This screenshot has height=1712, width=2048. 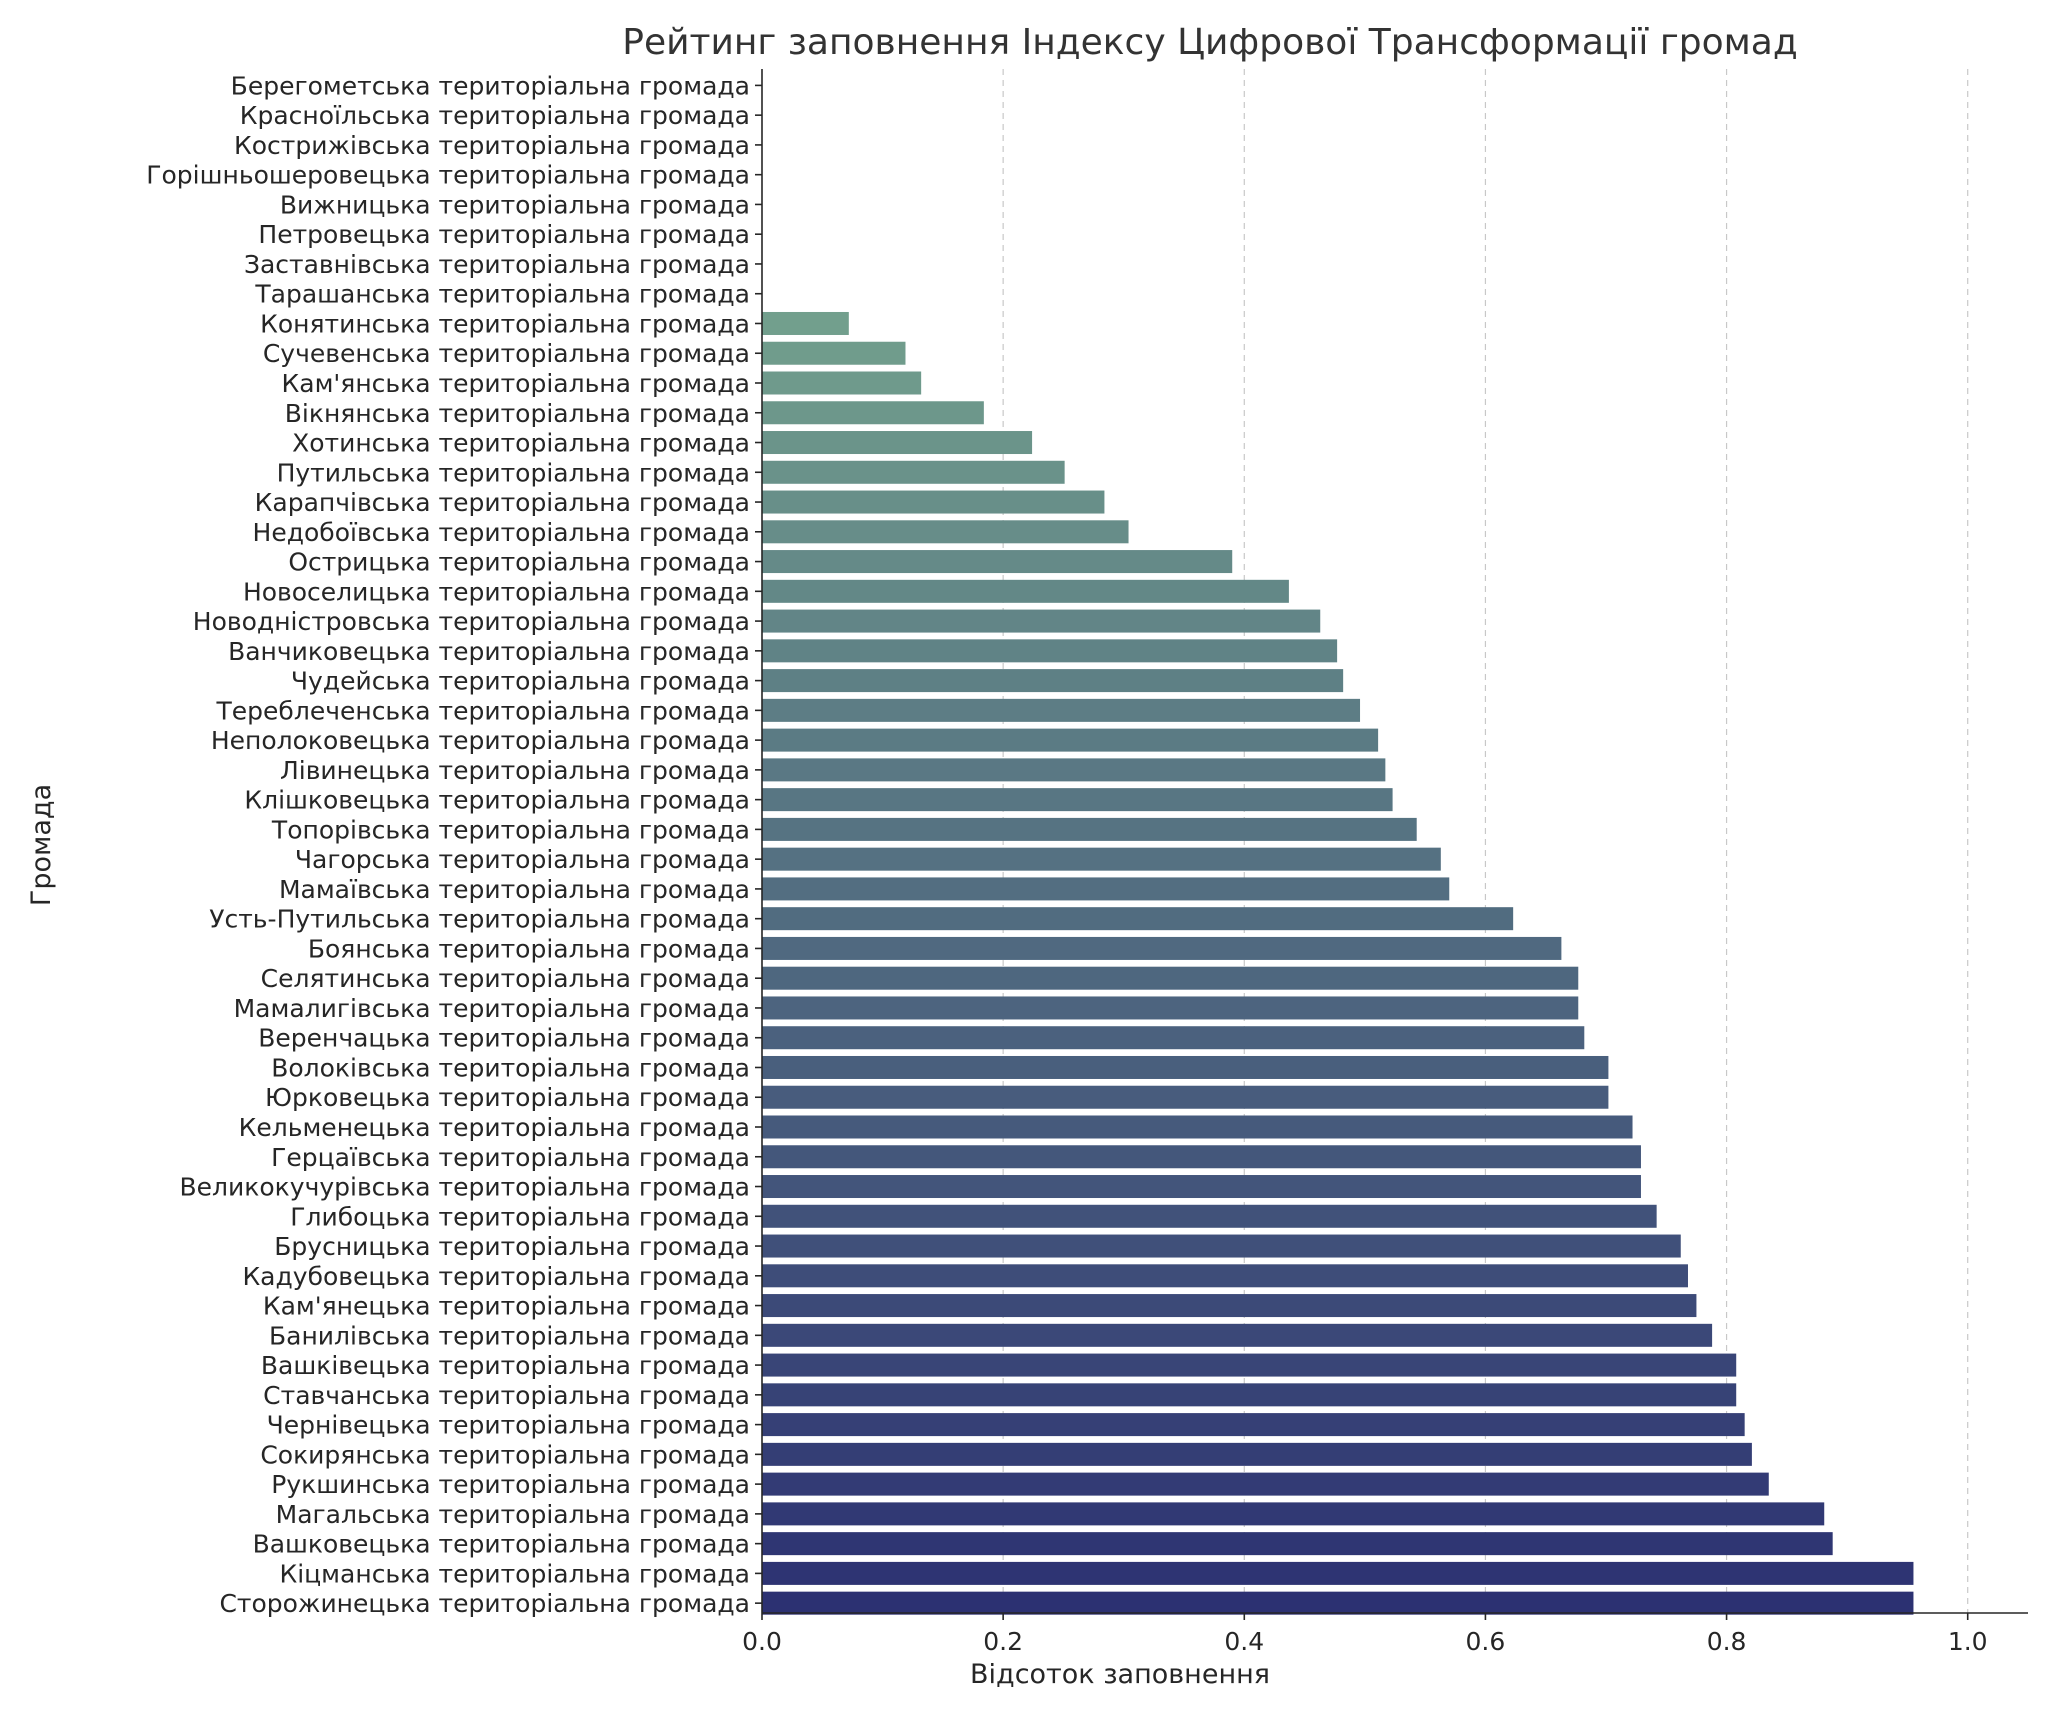 What do you see at coordinates (514, 889) in the screenshot?
I see `category-label: Мамаївська територіальна громада` at bounding box center [514, 889].